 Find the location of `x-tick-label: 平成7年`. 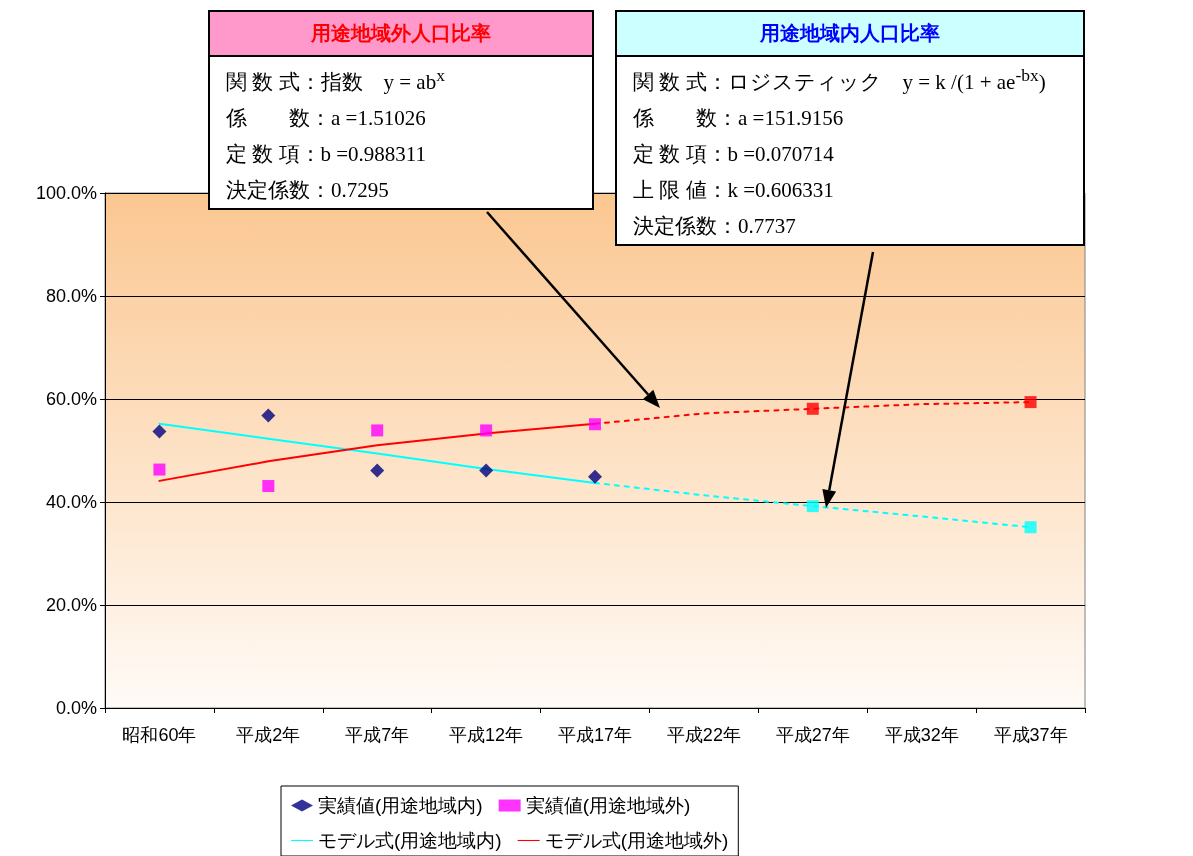

x-tick-label: 平成7年 is located at coordinates (377, 735).